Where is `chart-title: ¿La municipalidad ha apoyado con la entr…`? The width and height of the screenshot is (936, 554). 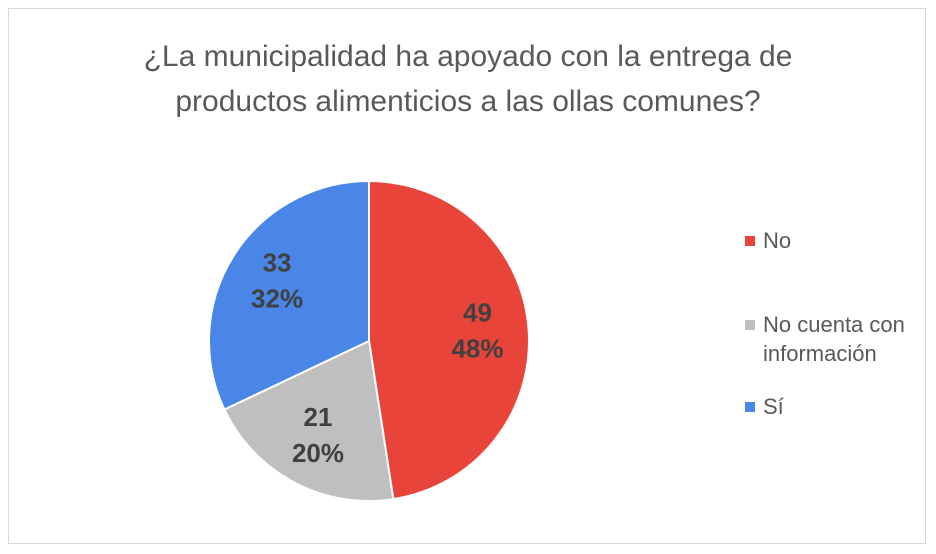 chart-title: ¿La municipalidad ha apoyado con la entr… is located at coordinates (468, 79).